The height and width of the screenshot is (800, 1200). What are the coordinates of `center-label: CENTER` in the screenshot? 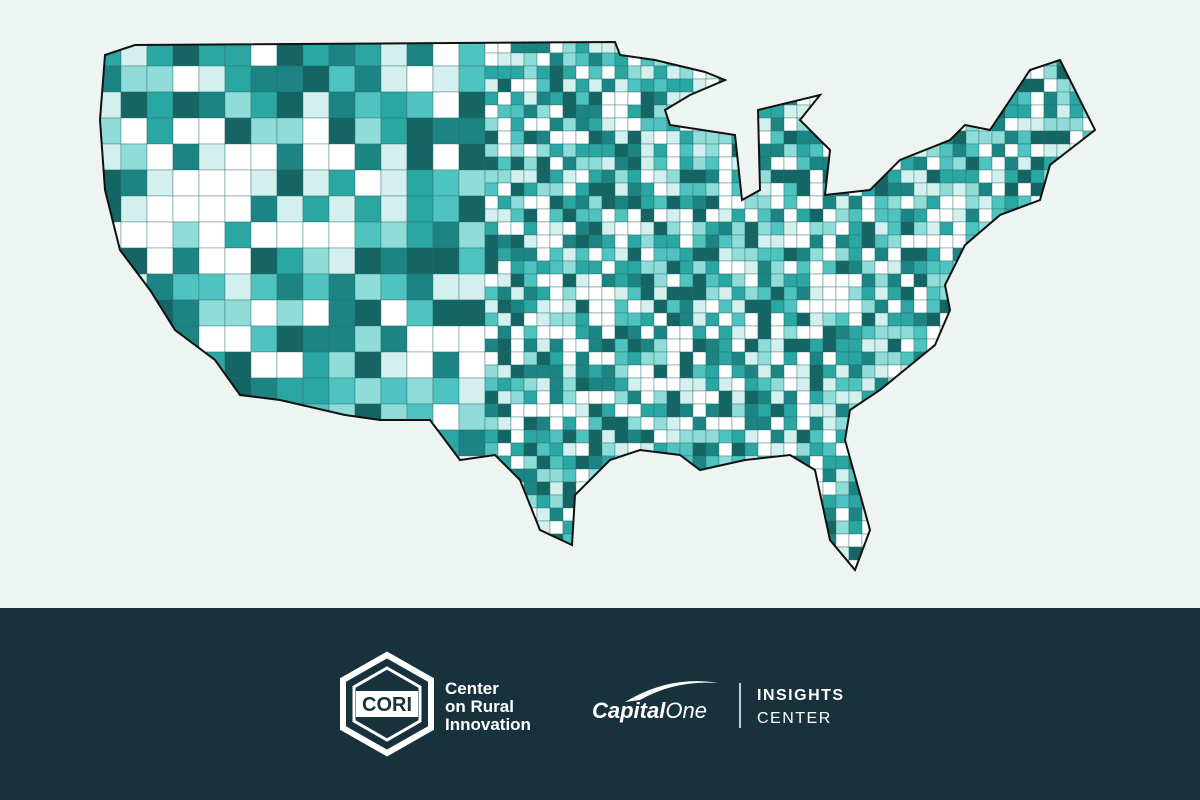 It's located at (794, 718).